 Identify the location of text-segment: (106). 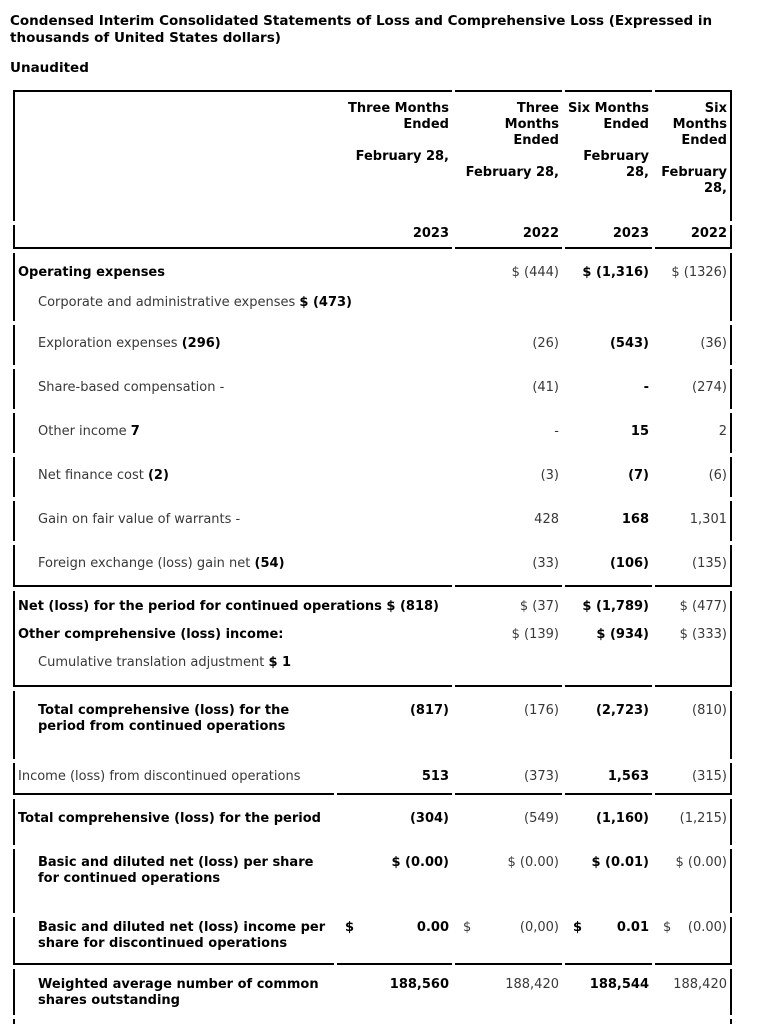
(629, 563).